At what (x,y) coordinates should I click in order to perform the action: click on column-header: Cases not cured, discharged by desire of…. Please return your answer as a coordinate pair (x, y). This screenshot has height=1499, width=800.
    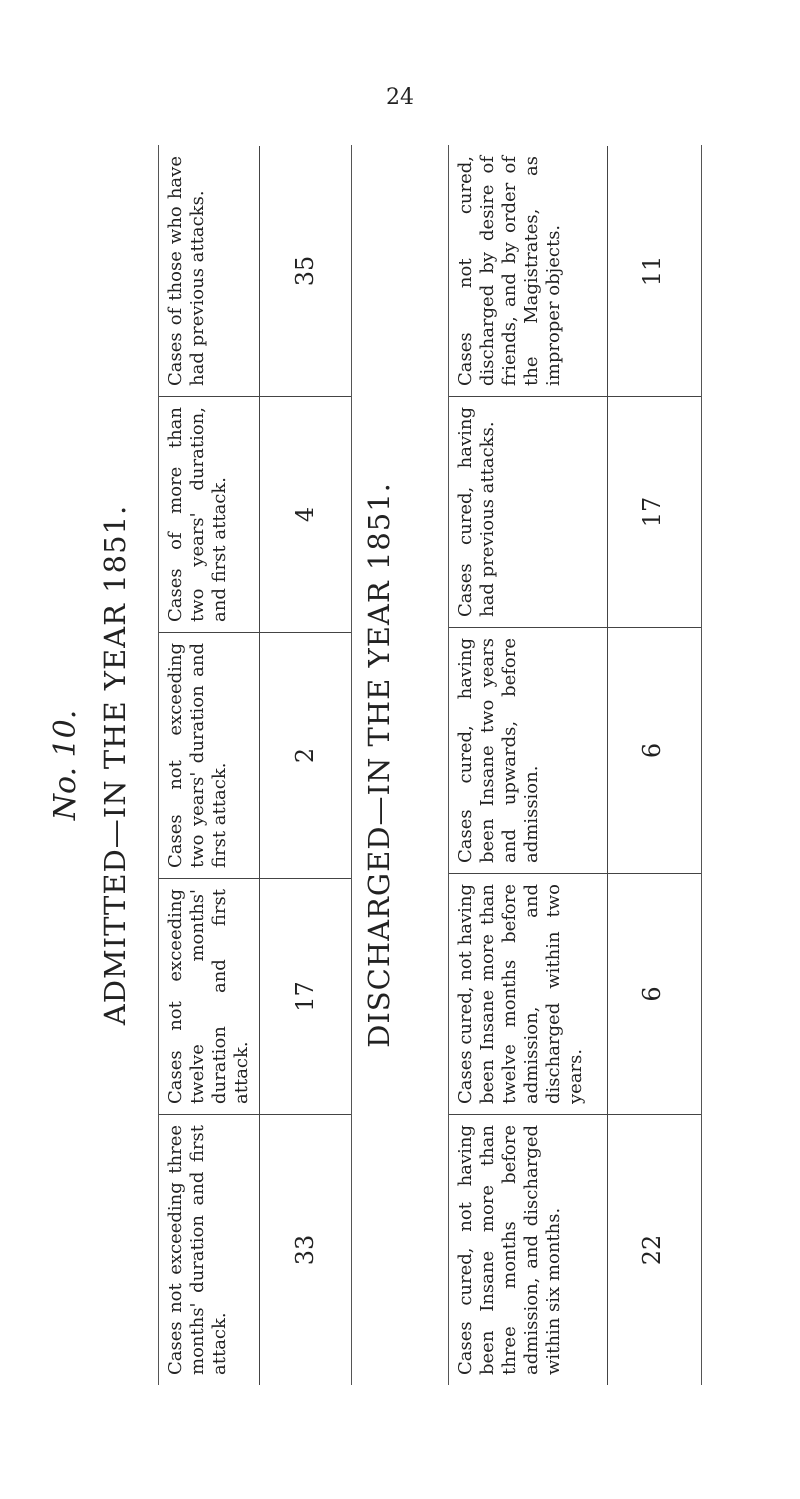
    Looking at the image, I should click on (509, 271).